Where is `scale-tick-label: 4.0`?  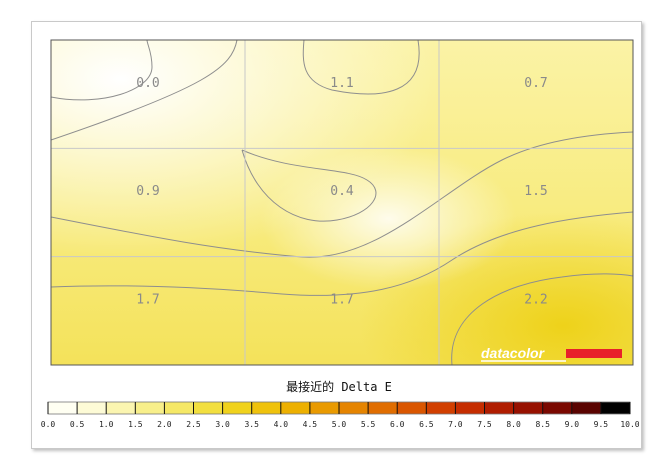 scale-tick-label: 4.0 is located at coordinates (281, 424).